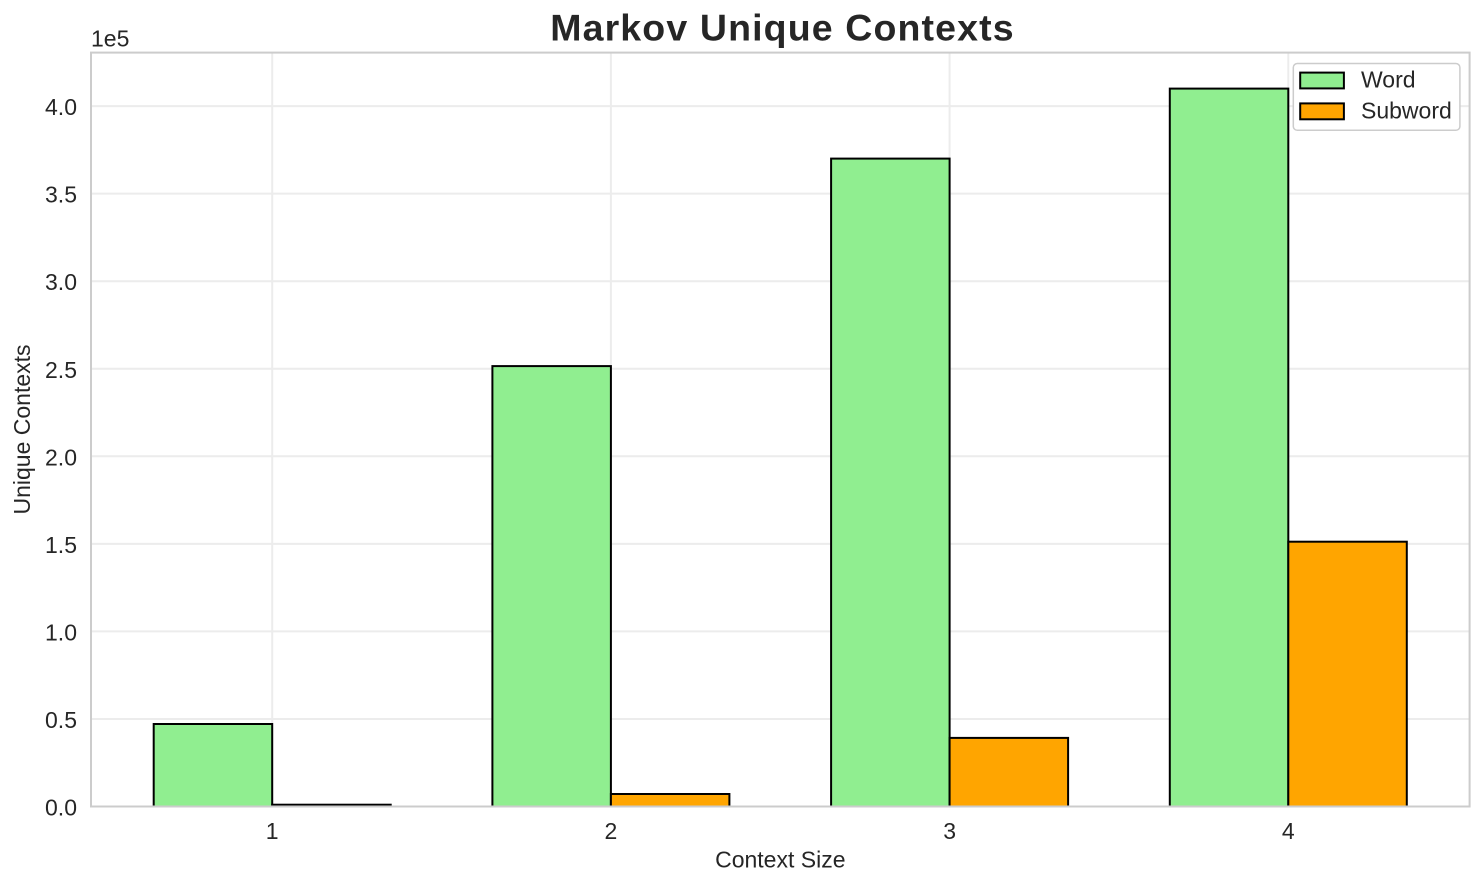 This screenshot has width=1484, height=885. What do you see at coordinates (272, 831) in the screenshot?
I see `svg-text: 1` at bounding box center [272, 831].